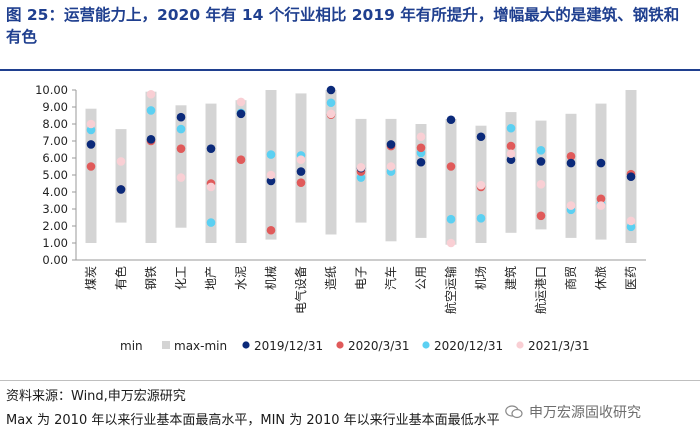 The image size is (700, 442). Describe the element at coordinates (570, 278) in the screenshot. I see `category-label: 商贸` at that location.